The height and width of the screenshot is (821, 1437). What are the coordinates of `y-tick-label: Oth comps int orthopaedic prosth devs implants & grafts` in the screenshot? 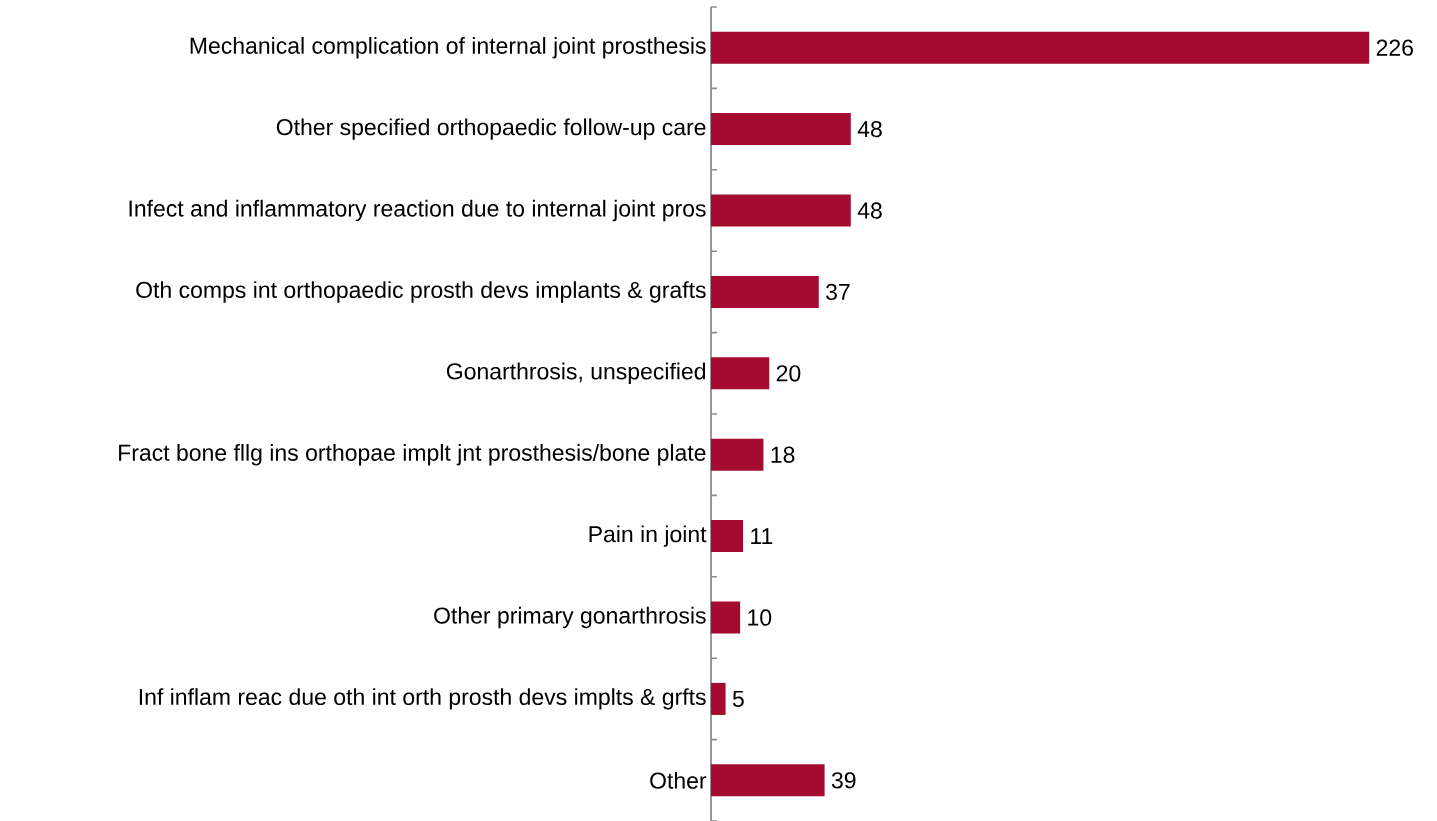 It's located at (421, 292).